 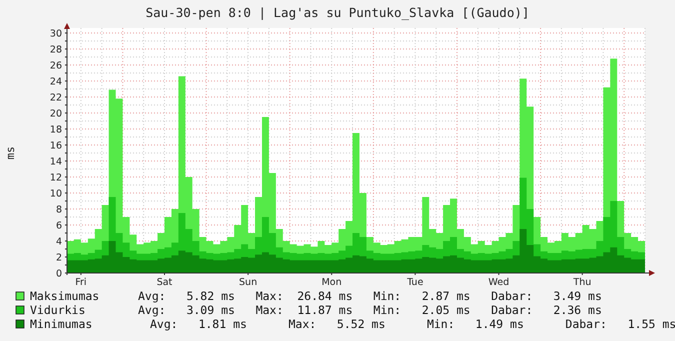 What do you see at coordinates (59, 274) in the screenshot?
I see `y-tick-label: 0` at bounding box center [59, 274].